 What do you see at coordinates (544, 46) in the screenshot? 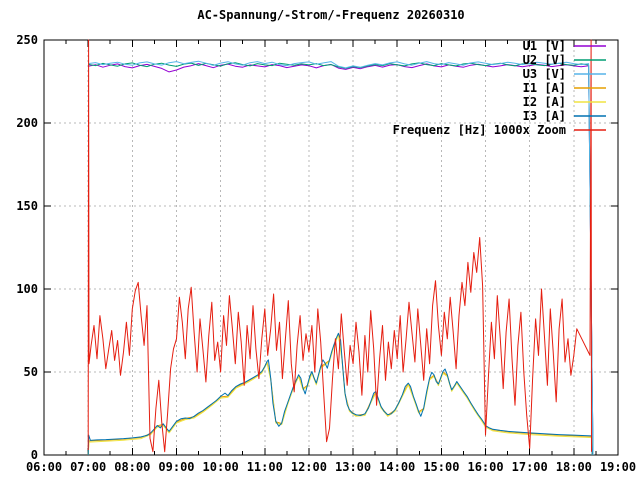
I see `legend-label-u1: U1 [V]` at bounding box center [544, 46].